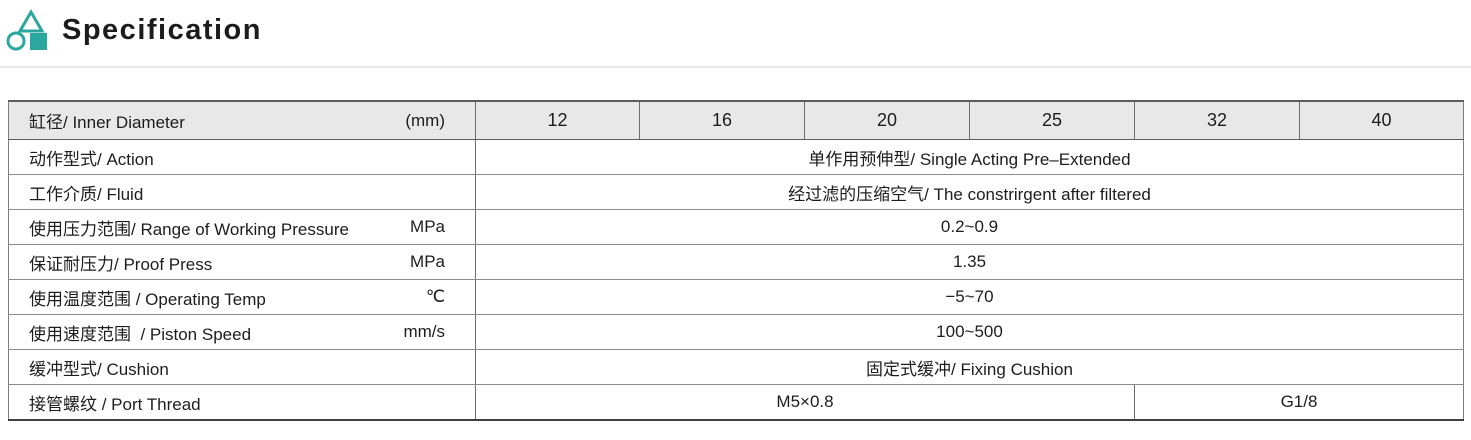  I want to click on row-label-cell: 使用速度范围 / Piston Speed mm/s, so click(242, 332).